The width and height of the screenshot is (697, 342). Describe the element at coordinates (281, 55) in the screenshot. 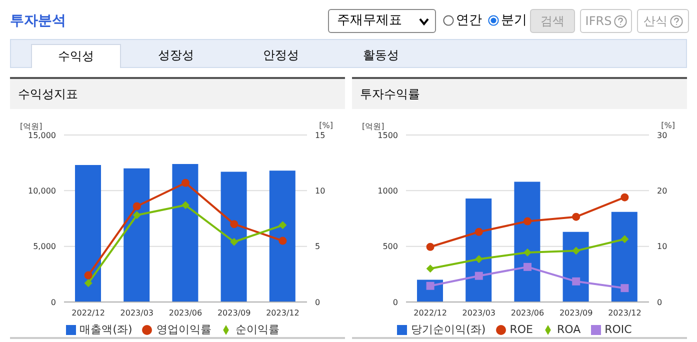

I see `text: 안정성` at that location.